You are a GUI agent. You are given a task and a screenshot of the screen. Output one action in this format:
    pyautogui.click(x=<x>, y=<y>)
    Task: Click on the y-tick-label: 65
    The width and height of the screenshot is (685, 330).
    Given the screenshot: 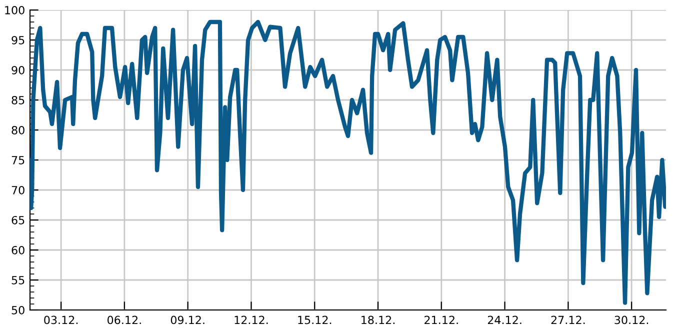 What is the action you would take?
    pyautogui.click(x=18, y=220)
    